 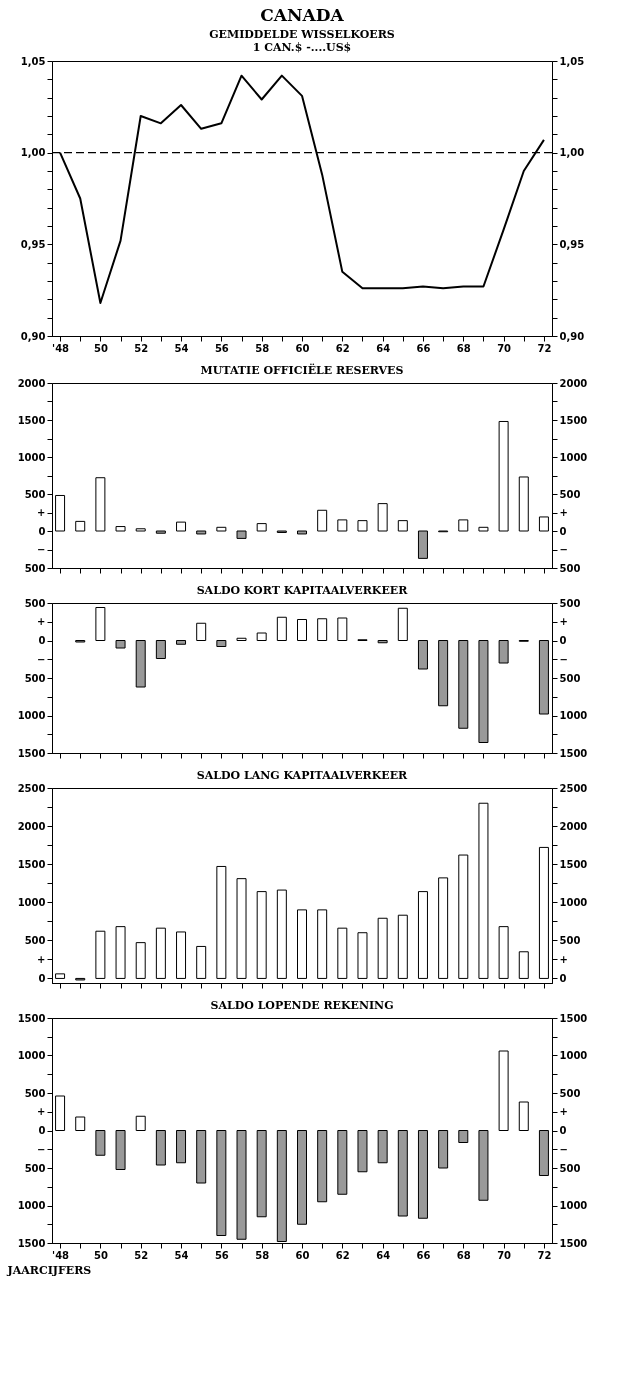 I want to click on chart-title: SALDO LOPENDE REKENING, so click(x=302, y=1005).